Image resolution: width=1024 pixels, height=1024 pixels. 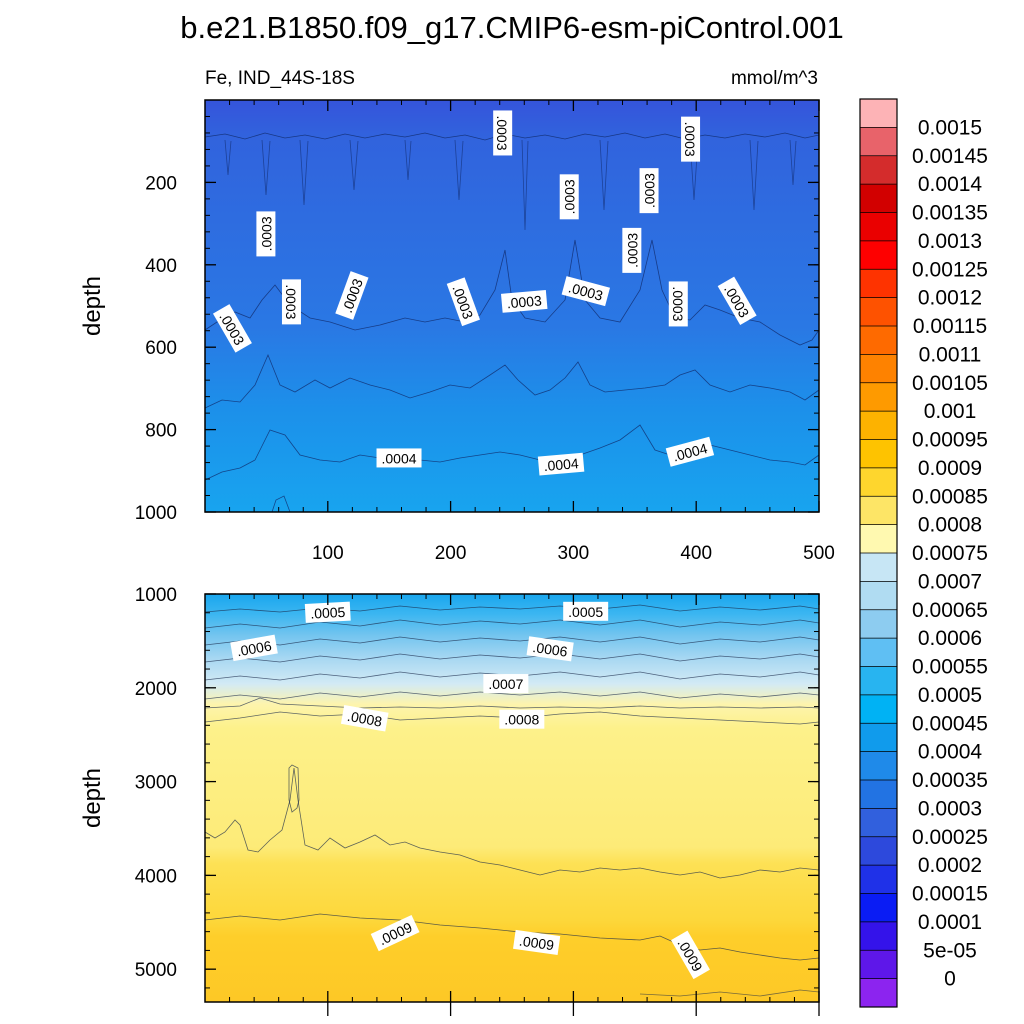 What do you see at coordinates (92, 798) in the screenshot?
I see `lower-y-axis-label: depth` at bounding box center [92, 798].